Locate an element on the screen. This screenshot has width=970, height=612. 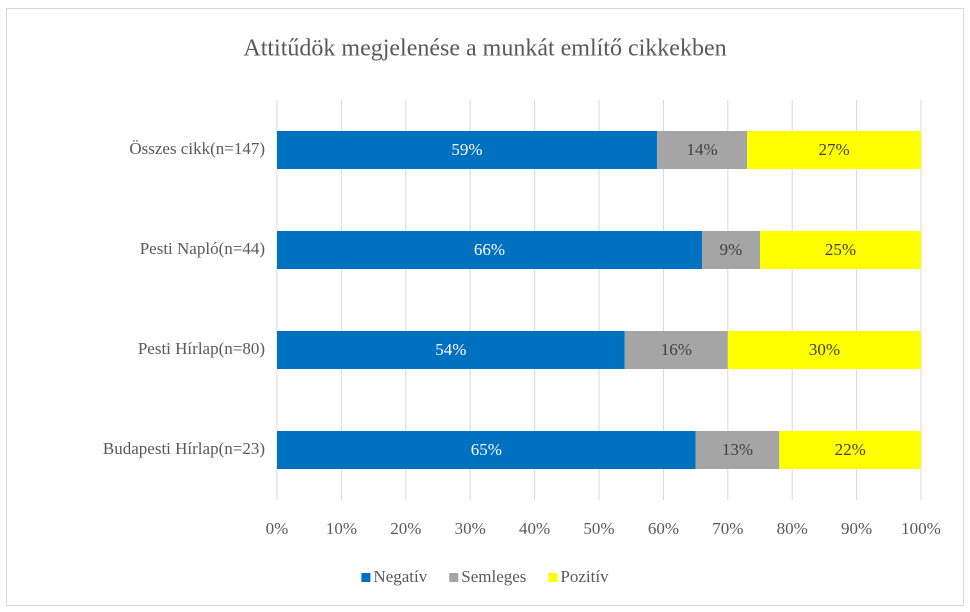
y-tick-label: Pesti Napló(n=44) is located at coordinates (202, 248).